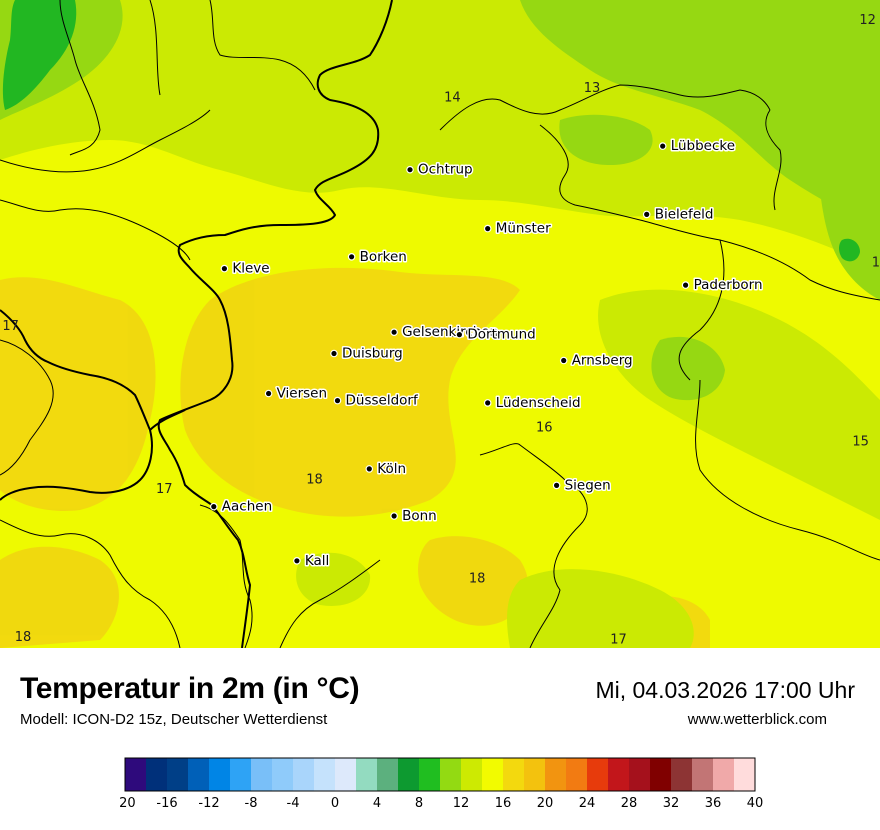 This screenshot has height=830, width=880. What do you see at coordinates (544, 428) in the screenshot?
I see `temperature-value-label: 16` at bounding box center [544, 428].